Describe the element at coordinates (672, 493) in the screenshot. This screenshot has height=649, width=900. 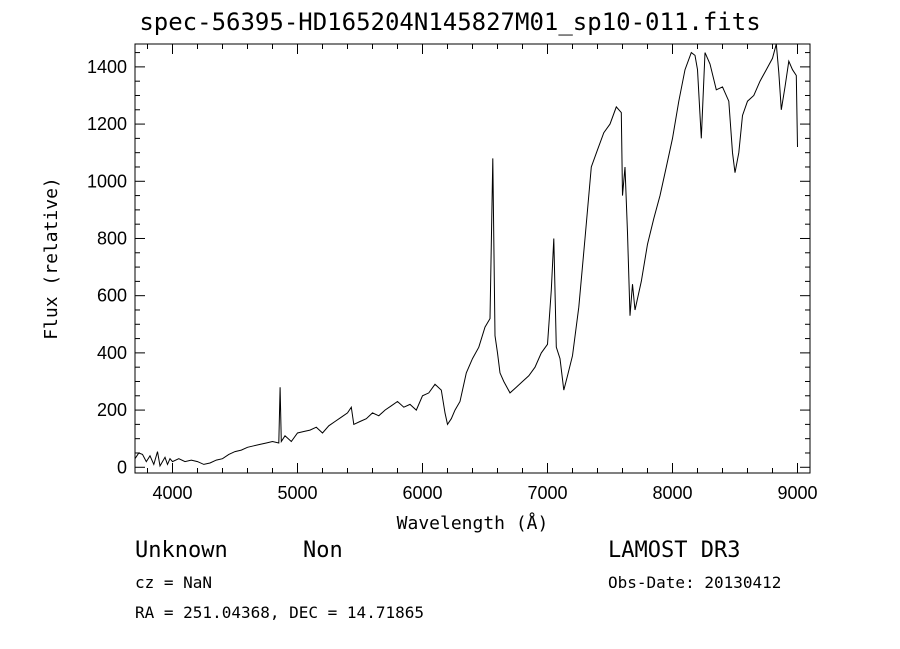
I see `x-tick-label: 8000` at that location.